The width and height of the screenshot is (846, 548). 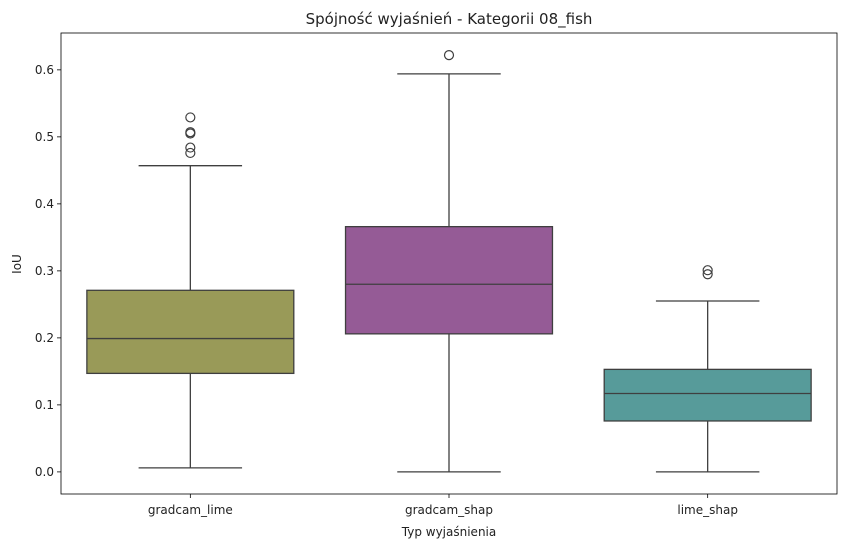 What do you see at coordinates (707, 510) in the screenshot?
I see `x-tick-label: lime_shap` at bounding box center [707, 510].